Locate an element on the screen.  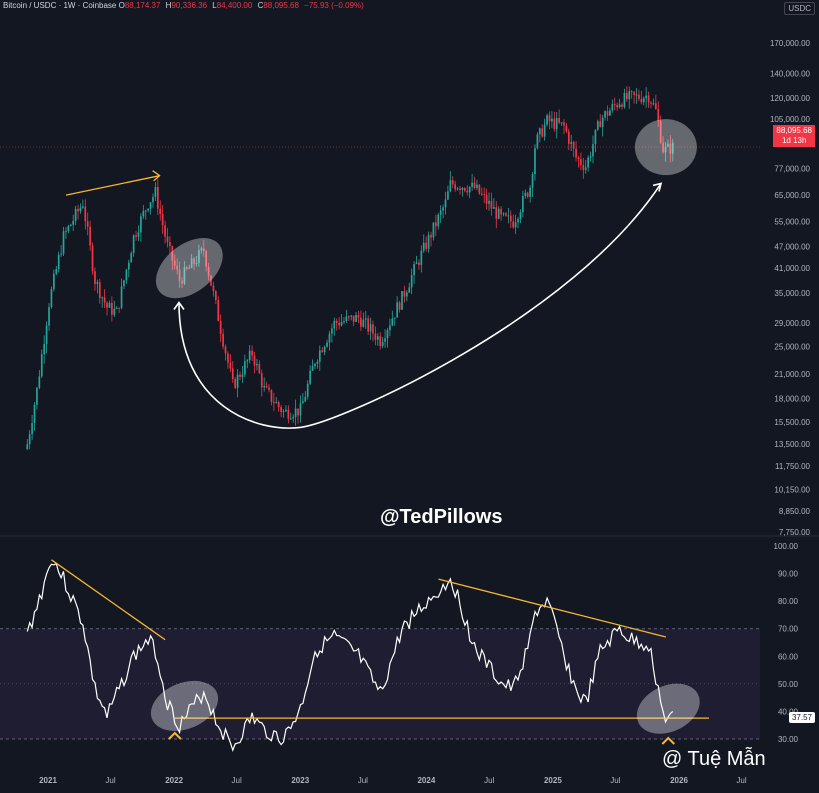
price-tick-label: 120,000.00 is located at coordinates (790, 98).